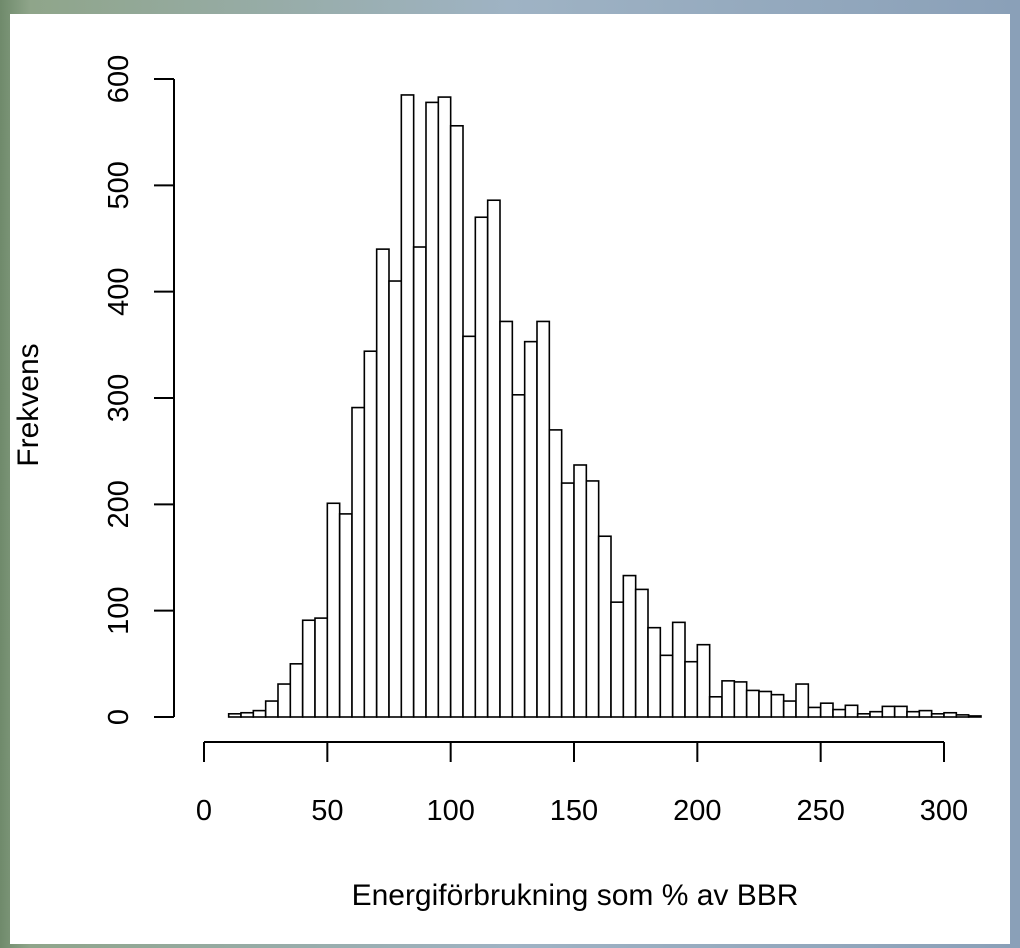 The height and width of the screenshot is (948, 1020). Describe the element at coordinates (119, 717) in the screenshot. I see `y-tick-label: 0` at that location.